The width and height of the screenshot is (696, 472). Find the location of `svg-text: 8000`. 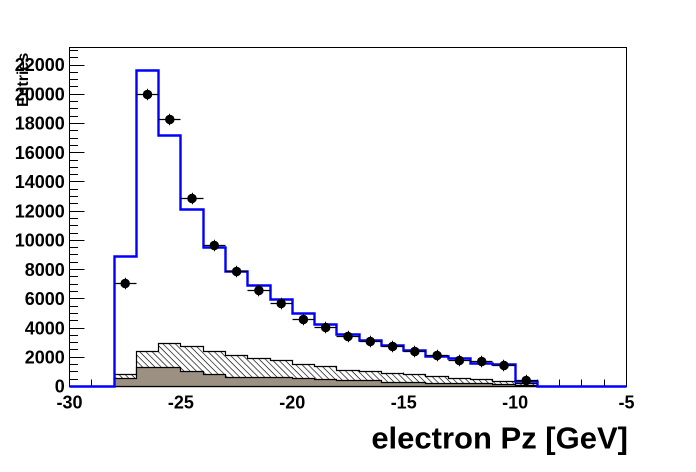

svg-text: 8000 is located at coordinates (45, 270).